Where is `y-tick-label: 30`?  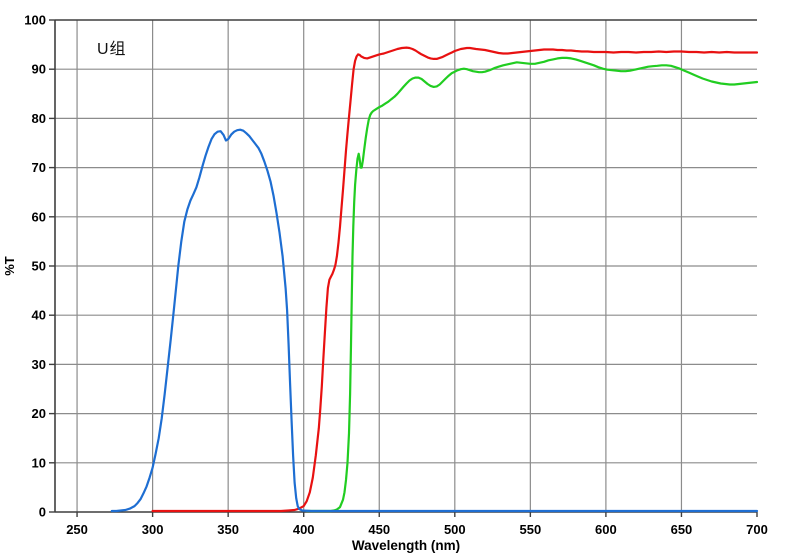 y-tick-label: 30 is located at coordinates (39, 364).